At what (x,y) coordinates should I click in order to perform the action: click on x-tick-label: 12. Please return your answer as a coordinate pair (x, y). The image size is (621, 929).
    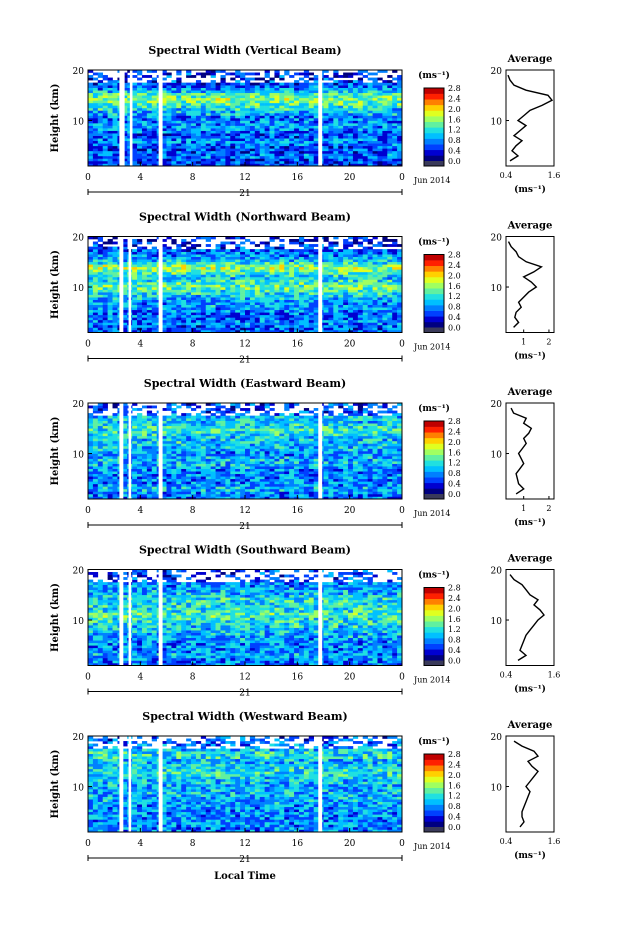
    Looking at the image, I should click on (244, 178).